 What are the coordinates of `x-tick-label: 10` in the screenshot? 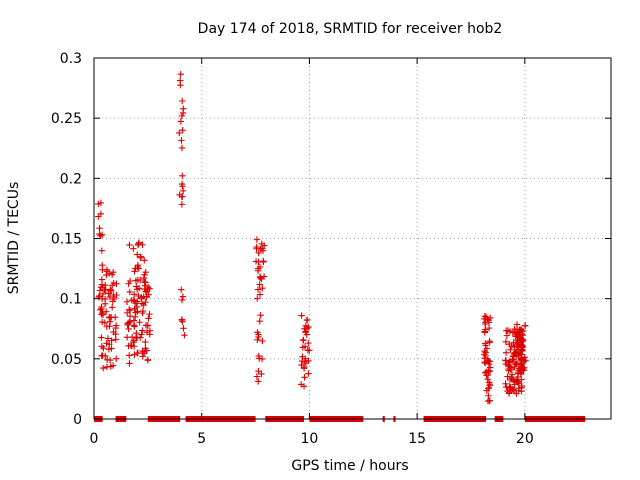 It's located at (310, 439).